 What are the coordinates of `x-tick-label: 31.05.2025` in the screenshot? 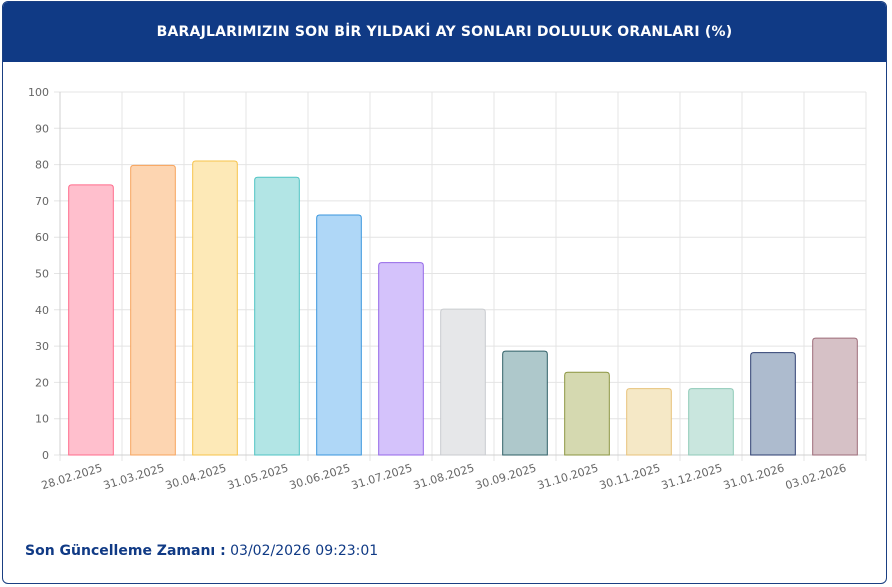 It's located at (258, 476).